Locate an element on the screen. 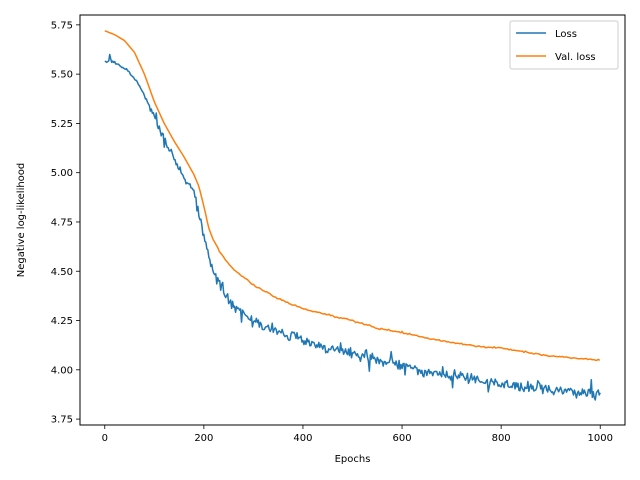 The height and width of the screenshot is (480, 640). y-axis-ticks: 3.75 4.00 4.25 4.50 4.75 5.00 5.25 5.50 5.75 is located at coordinates (65, 223).